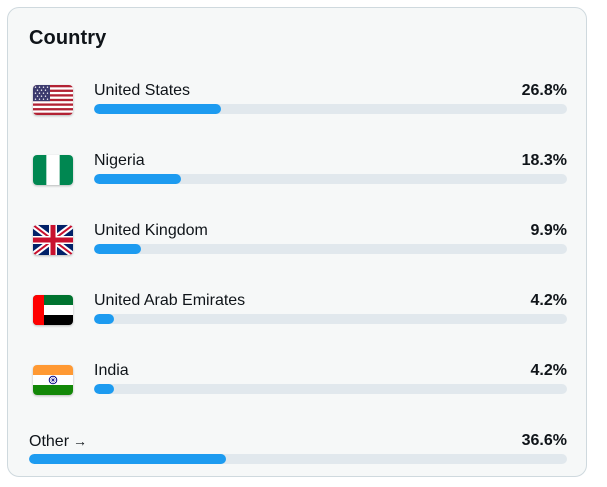 This screenshot has width=607, height=487. I want to click on country-row-united-states: United States 26.8%, so click(297, 109).